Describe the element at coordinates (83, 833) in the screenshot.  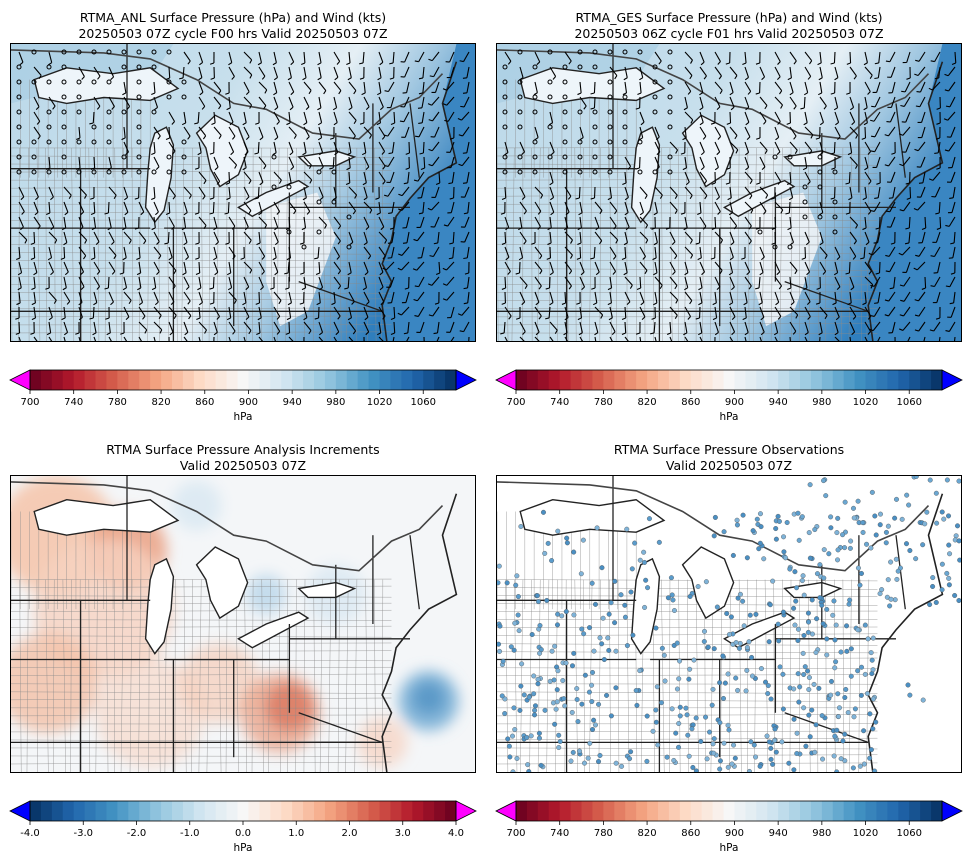
I see `colorbar-tick-label: -3.0` at that location.